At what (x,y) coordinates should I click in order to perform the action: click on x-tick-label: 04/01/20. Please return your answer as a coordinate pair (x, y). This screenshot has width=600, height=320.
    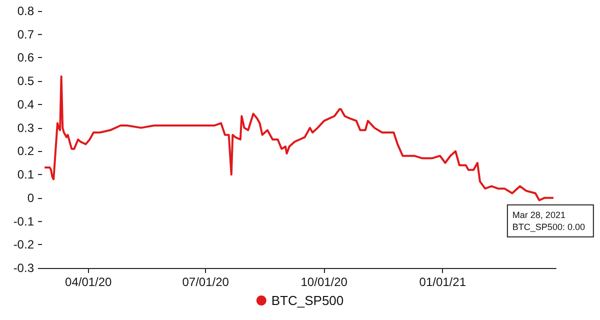
    Looking at the image, I should click on (88, 282).